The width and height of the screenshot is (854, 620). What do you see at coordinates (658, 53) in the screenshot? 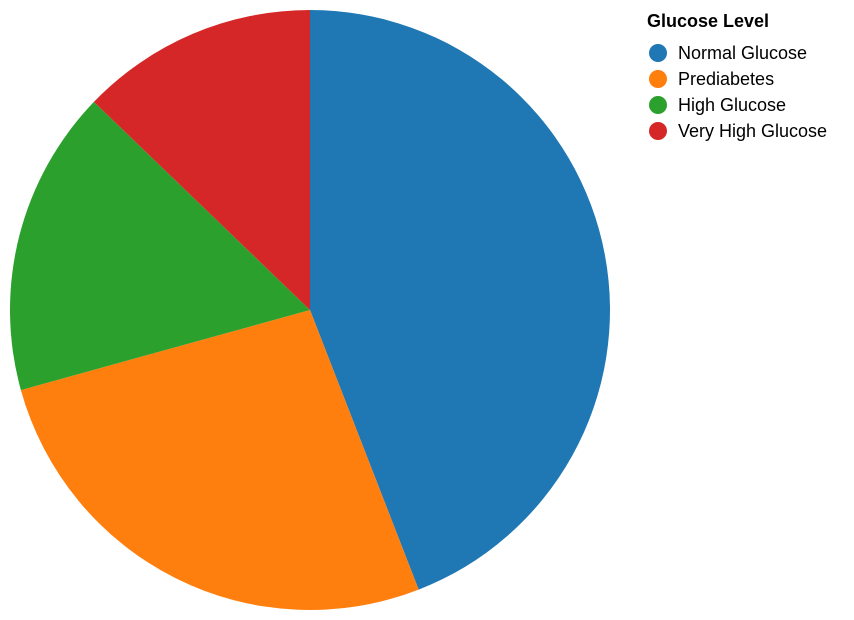
I see `legend-symbol-normal-glucose` at bounding box center [658, 53].